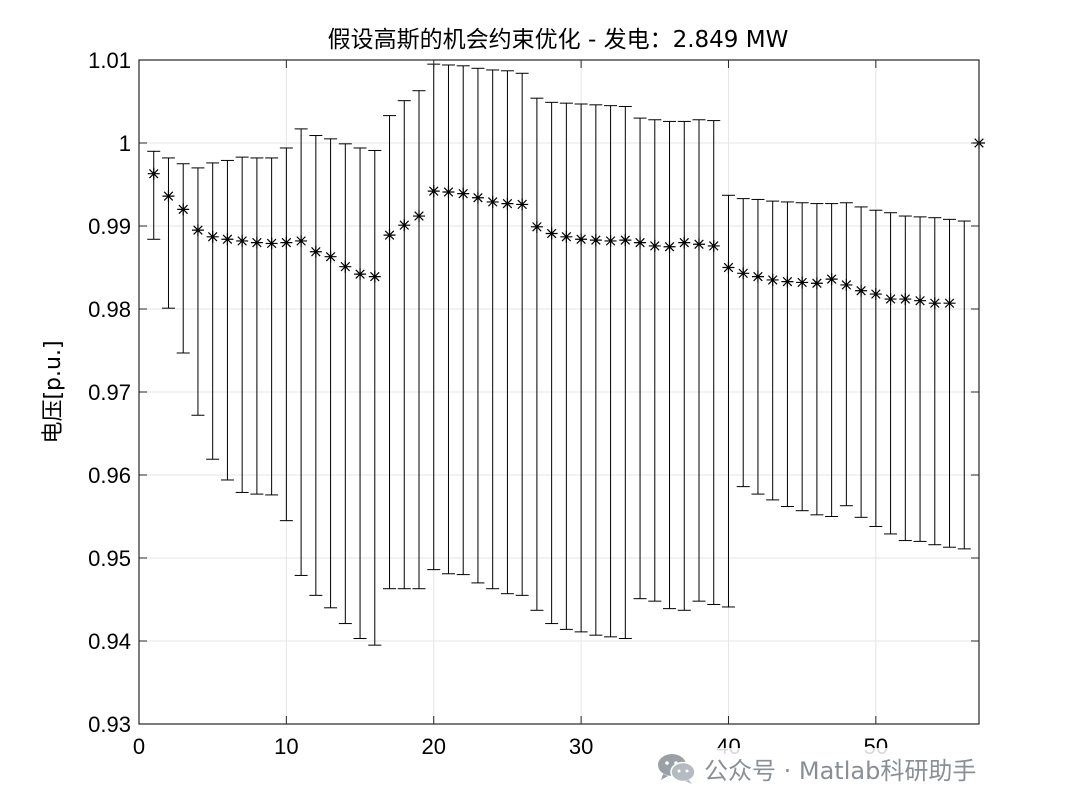  What do you see at coordinates (109, 392) in the screenshot?
I see `y-tick-label: 0.97` at bounding box center [109, 392].